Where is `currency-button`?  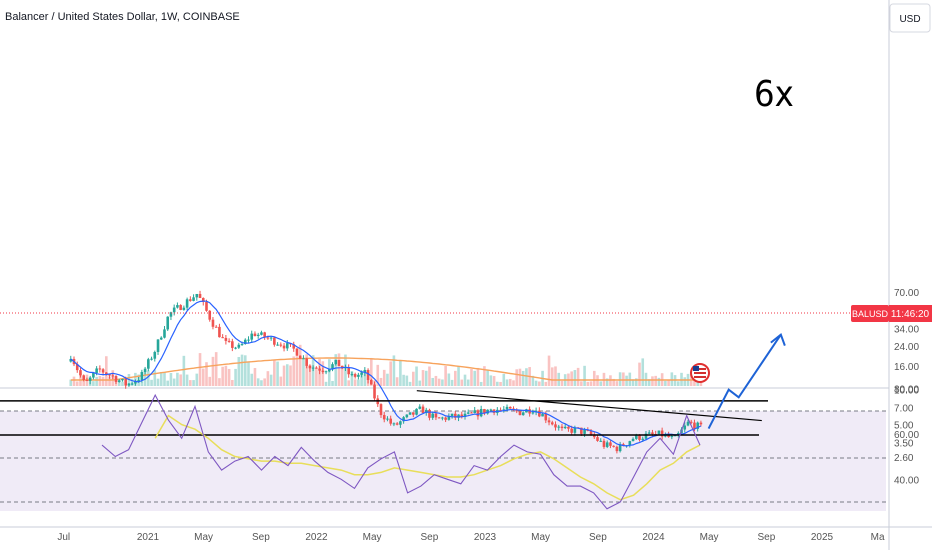 currency-button is located at coordinates (910, 18).